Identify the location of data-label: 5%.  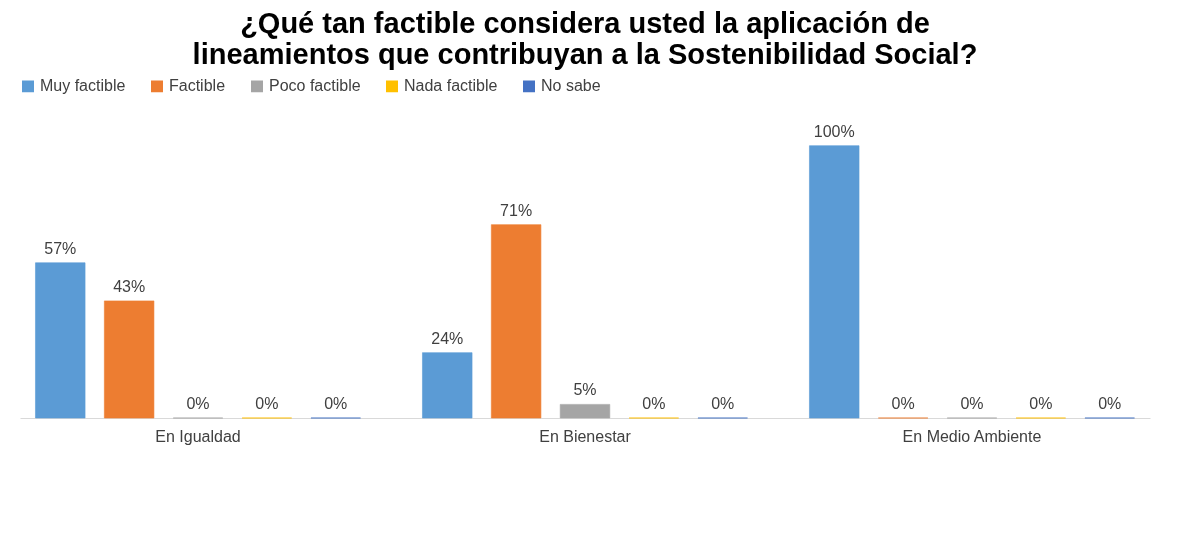
(585, 390).